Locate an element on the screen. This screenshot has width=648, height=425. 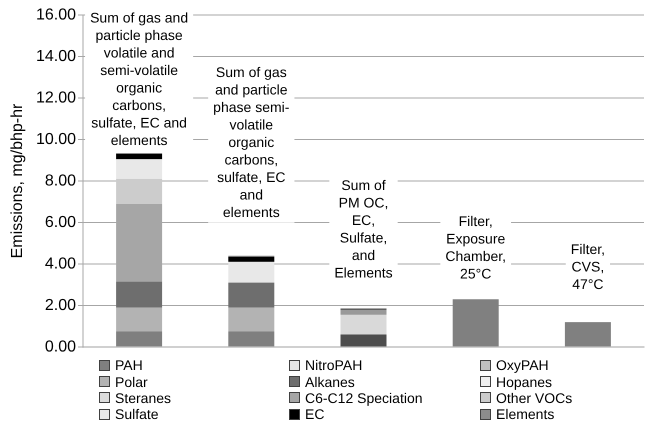
x-tick-label: Filter, Exposure Chamber, 25°C is located at coordinates (475, 247).